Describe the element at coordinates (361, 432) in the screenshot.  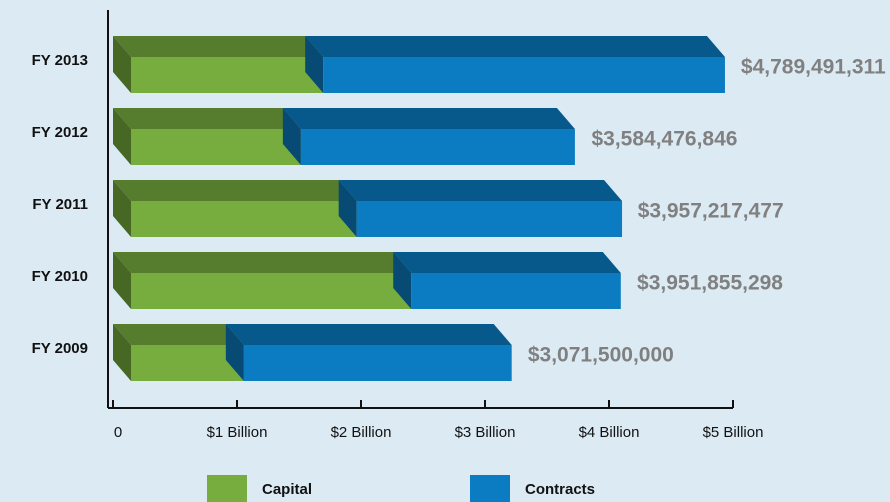
I see `x-tick-label: $2 Billion` at that location.